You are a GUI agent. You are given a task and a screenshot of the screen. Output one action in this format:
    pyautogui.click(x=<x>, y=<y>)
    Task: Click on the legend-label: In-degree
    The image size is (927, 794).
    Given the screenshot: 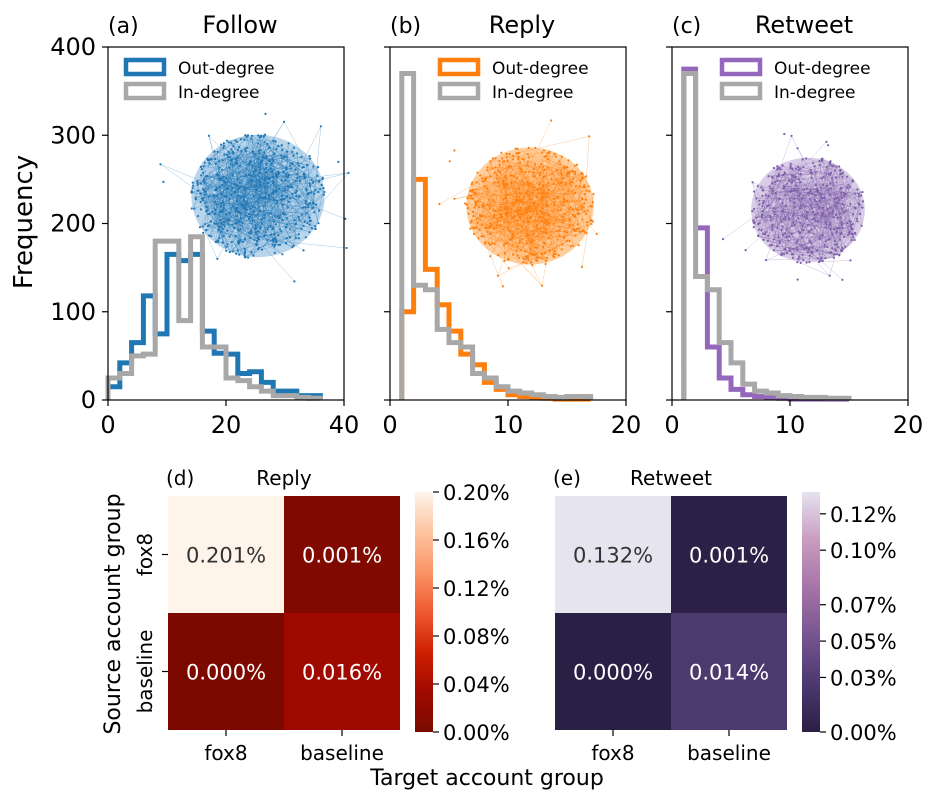 What is the action you would take?
    pyautogui.click(x=533, y=93)
    